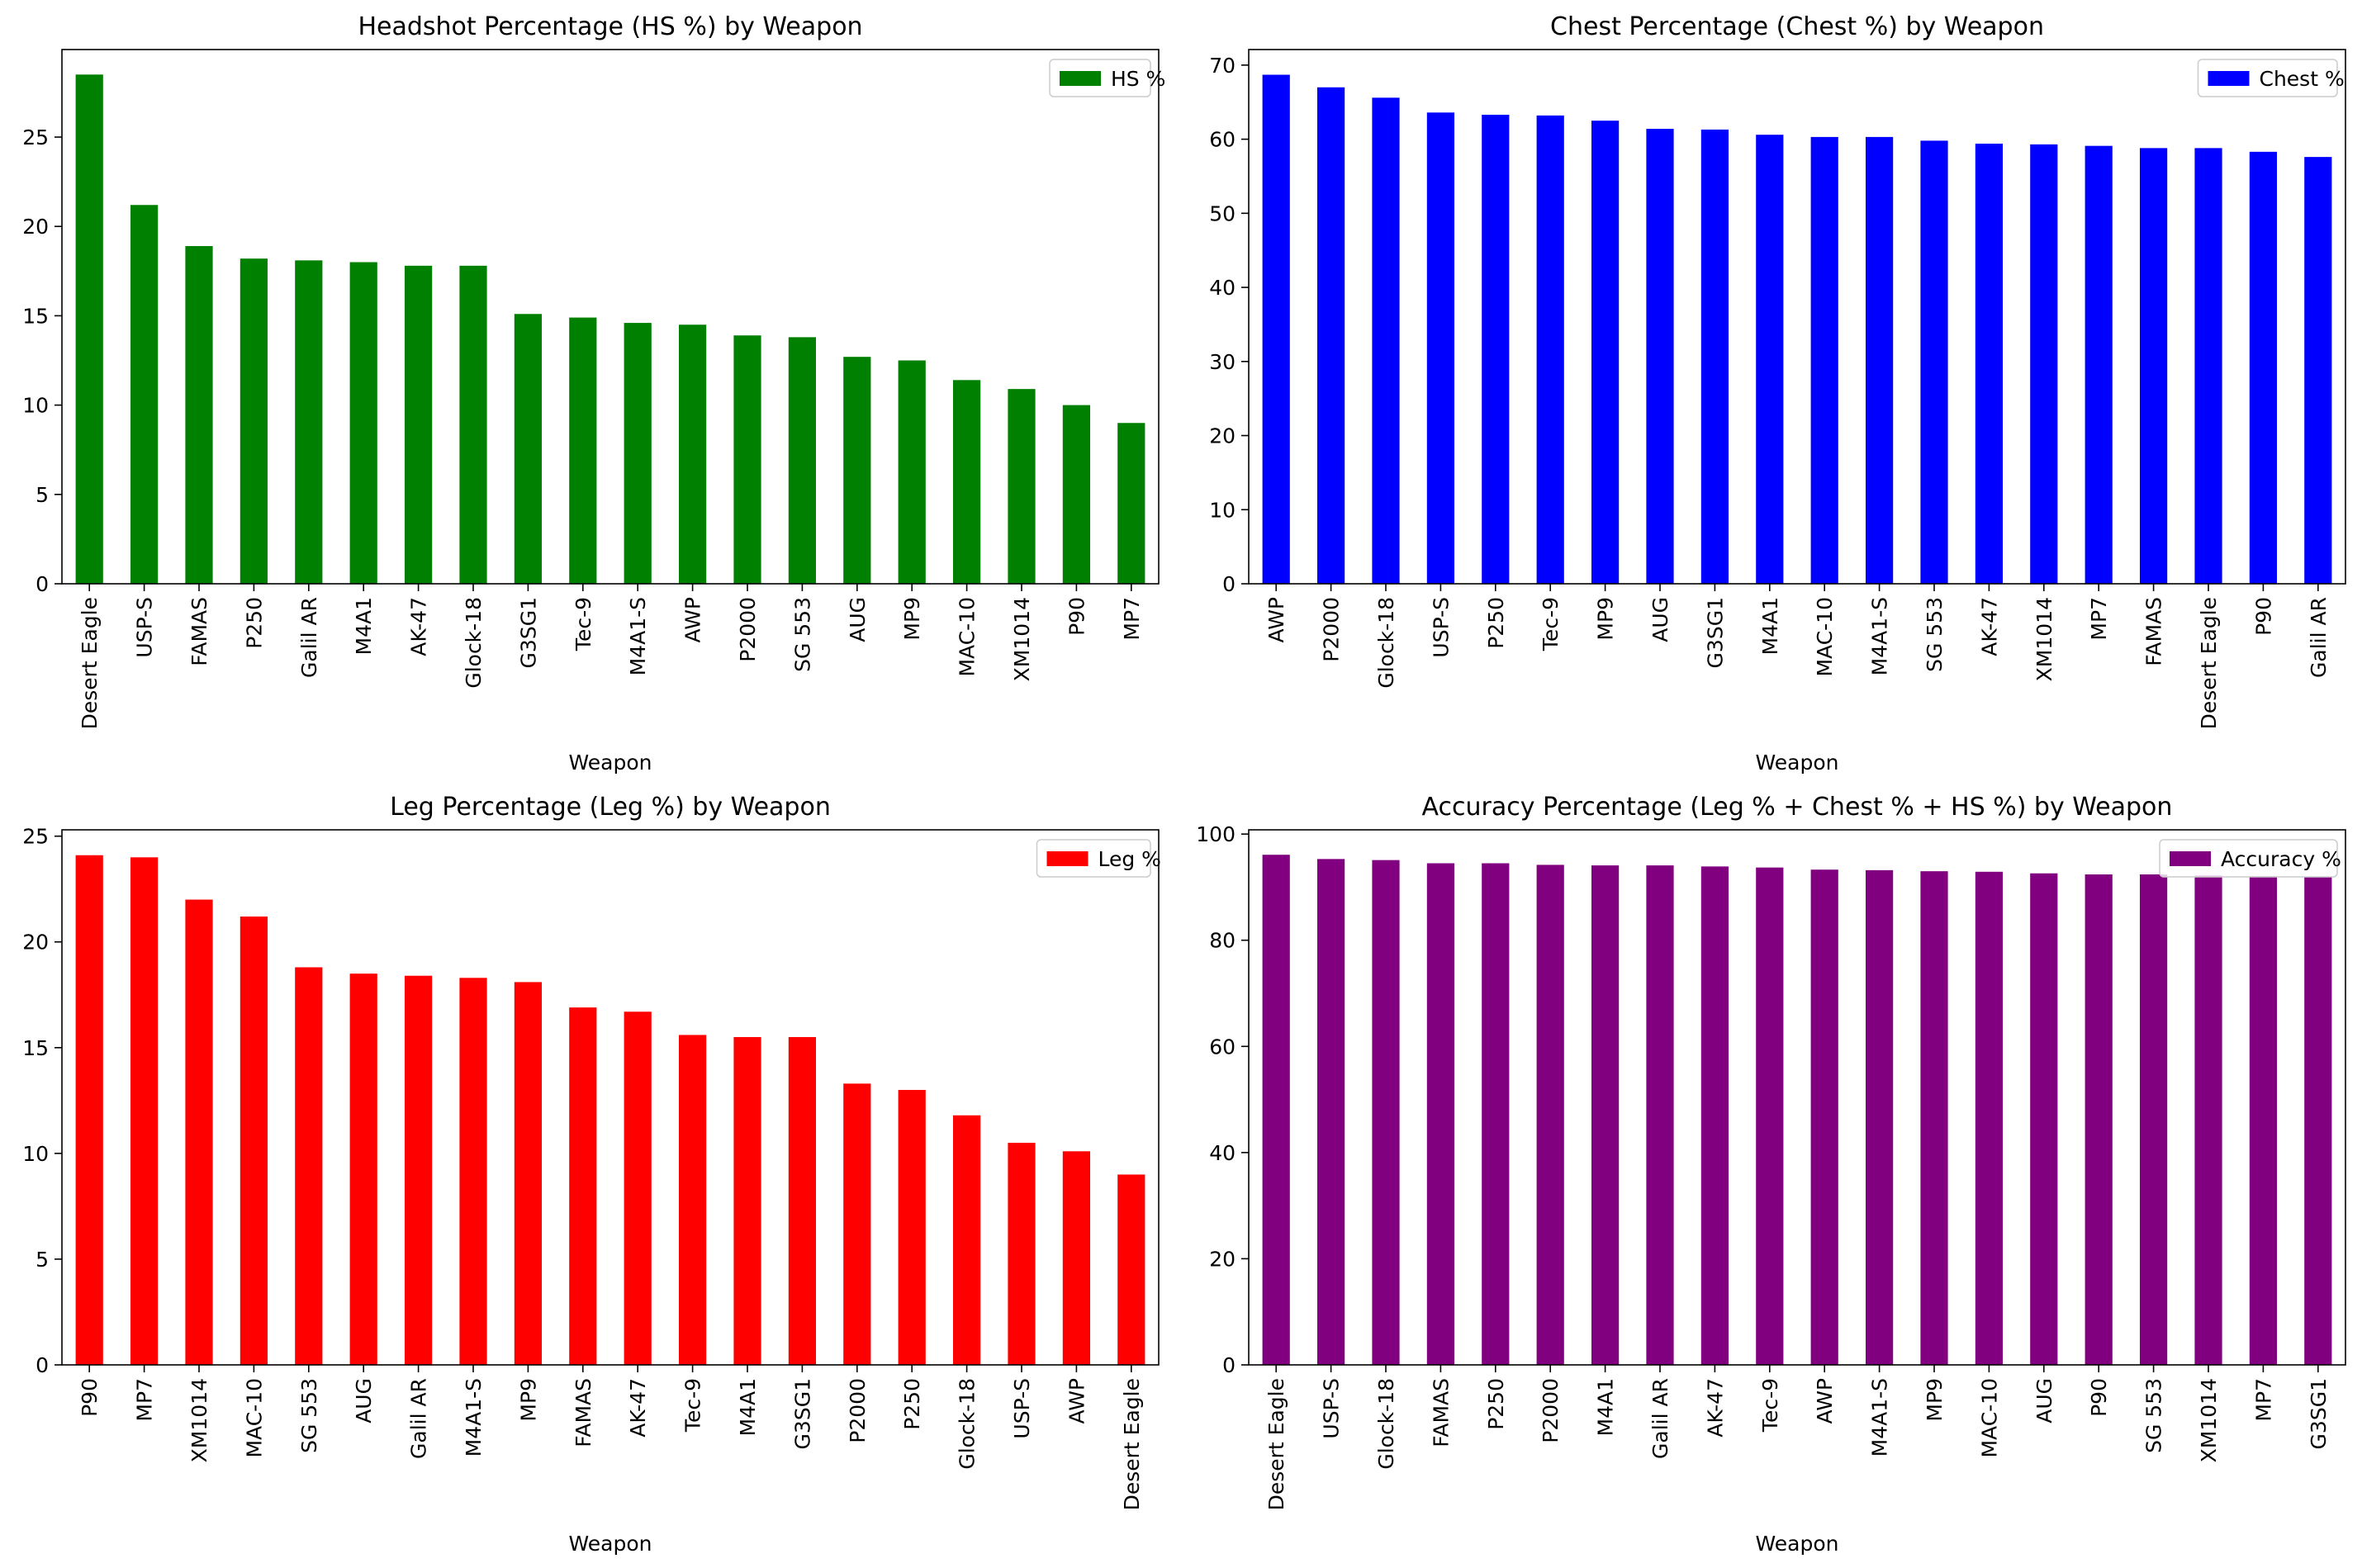 This screenshot has width=2362, height=1568. What do you see at coordinates (199, 1420) in the screenshot?
I see `x-tick-label: XM1014` at bounding box center [199, 1420].